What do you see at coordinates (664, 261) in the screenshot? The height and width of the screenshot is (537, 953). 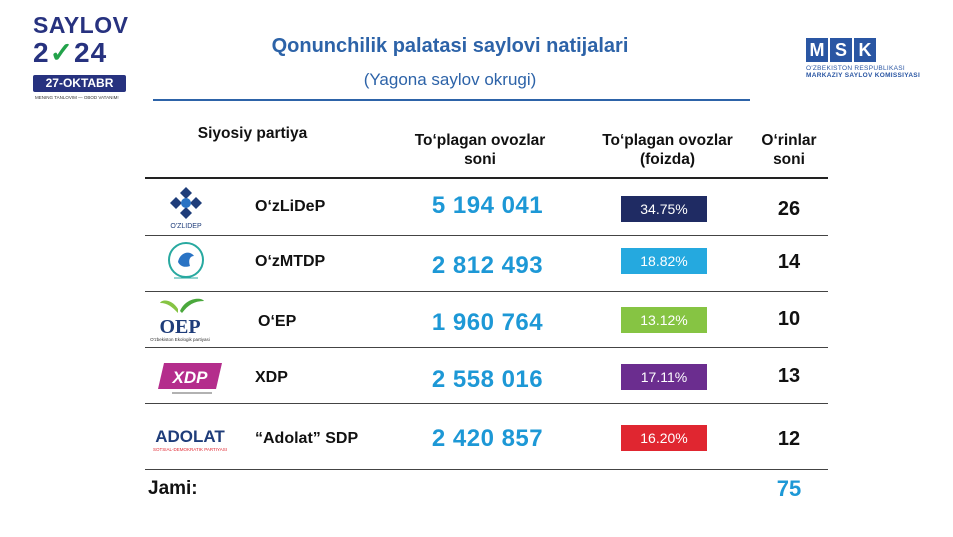 I see `percent-badge-ozmtdp: 18.82%` at bounding box center [664, 261].